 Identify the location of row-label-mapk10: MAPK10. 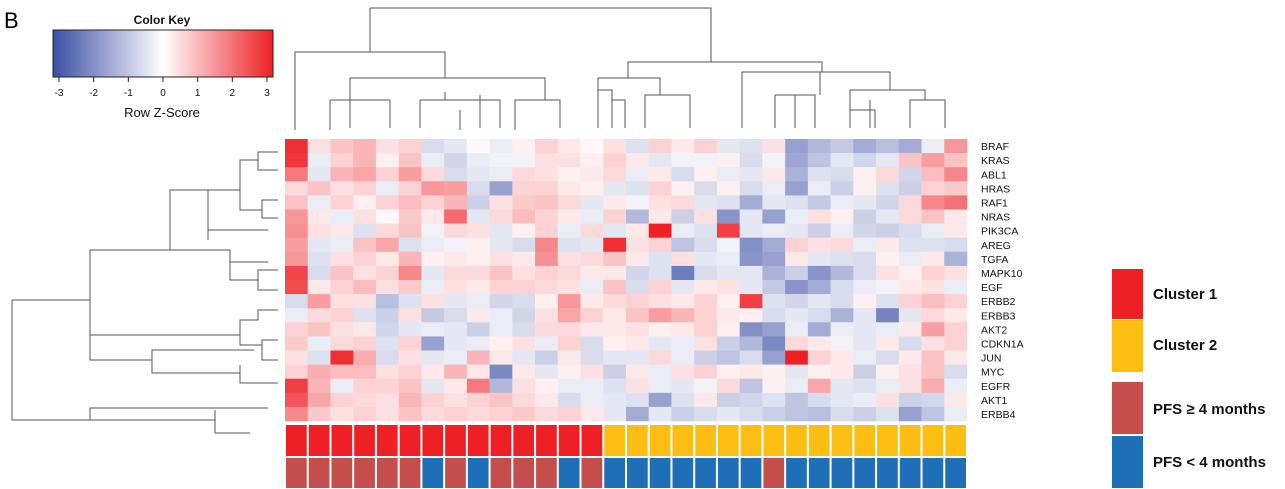
(1002, 274).